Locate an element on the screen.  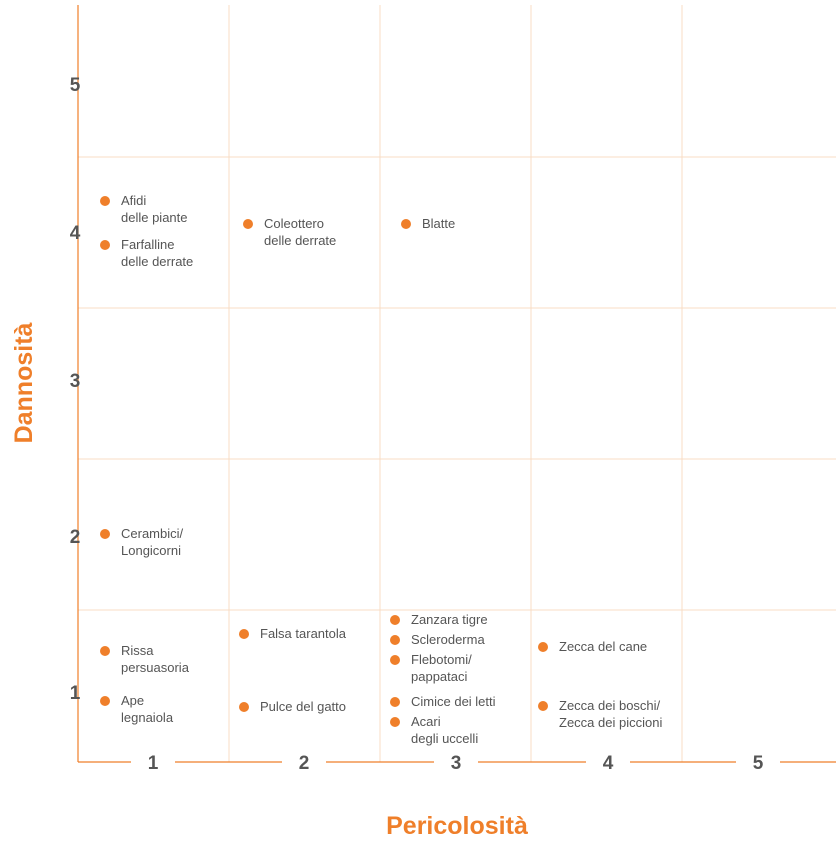
data-point-label: Rissa persuasoria is located at coordinates (155, 659).